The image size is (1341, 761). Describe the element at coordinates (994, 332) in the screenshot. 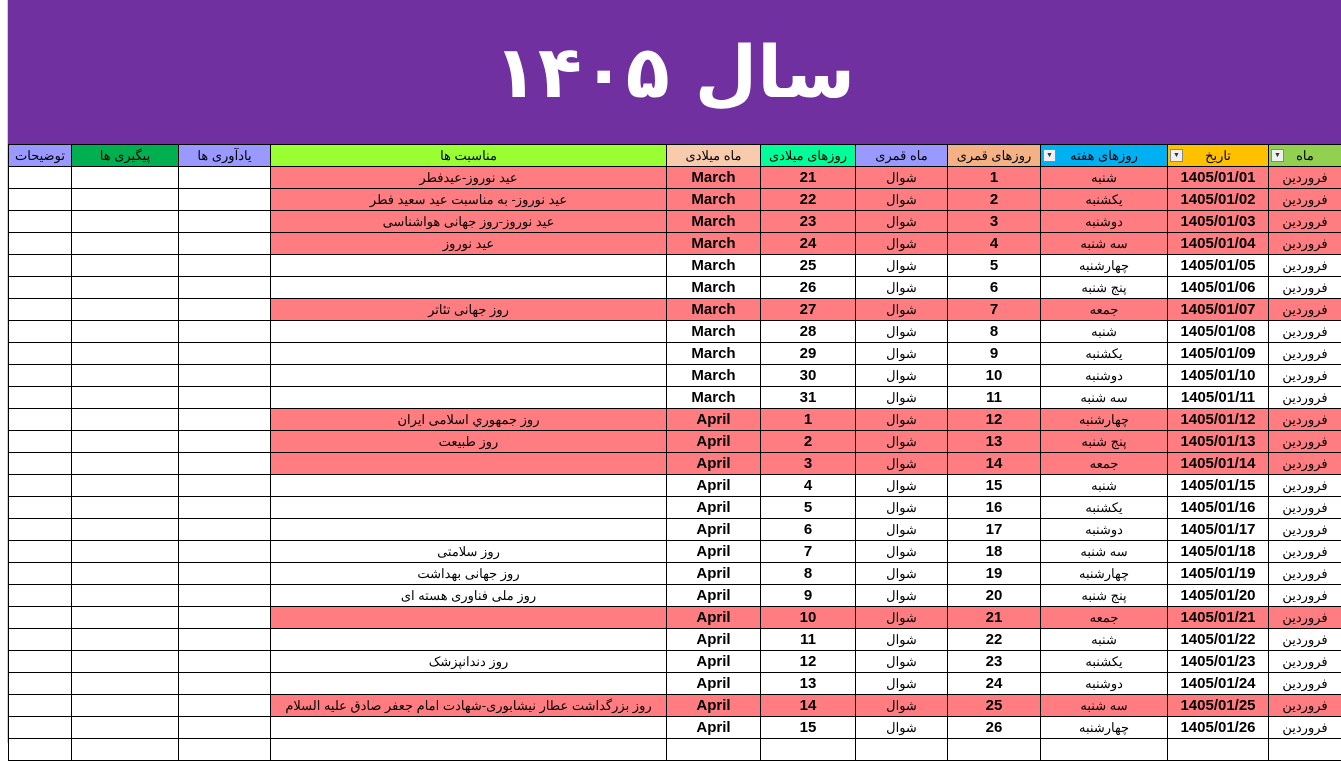

I see `lunar-day-cell: 8` at that location.